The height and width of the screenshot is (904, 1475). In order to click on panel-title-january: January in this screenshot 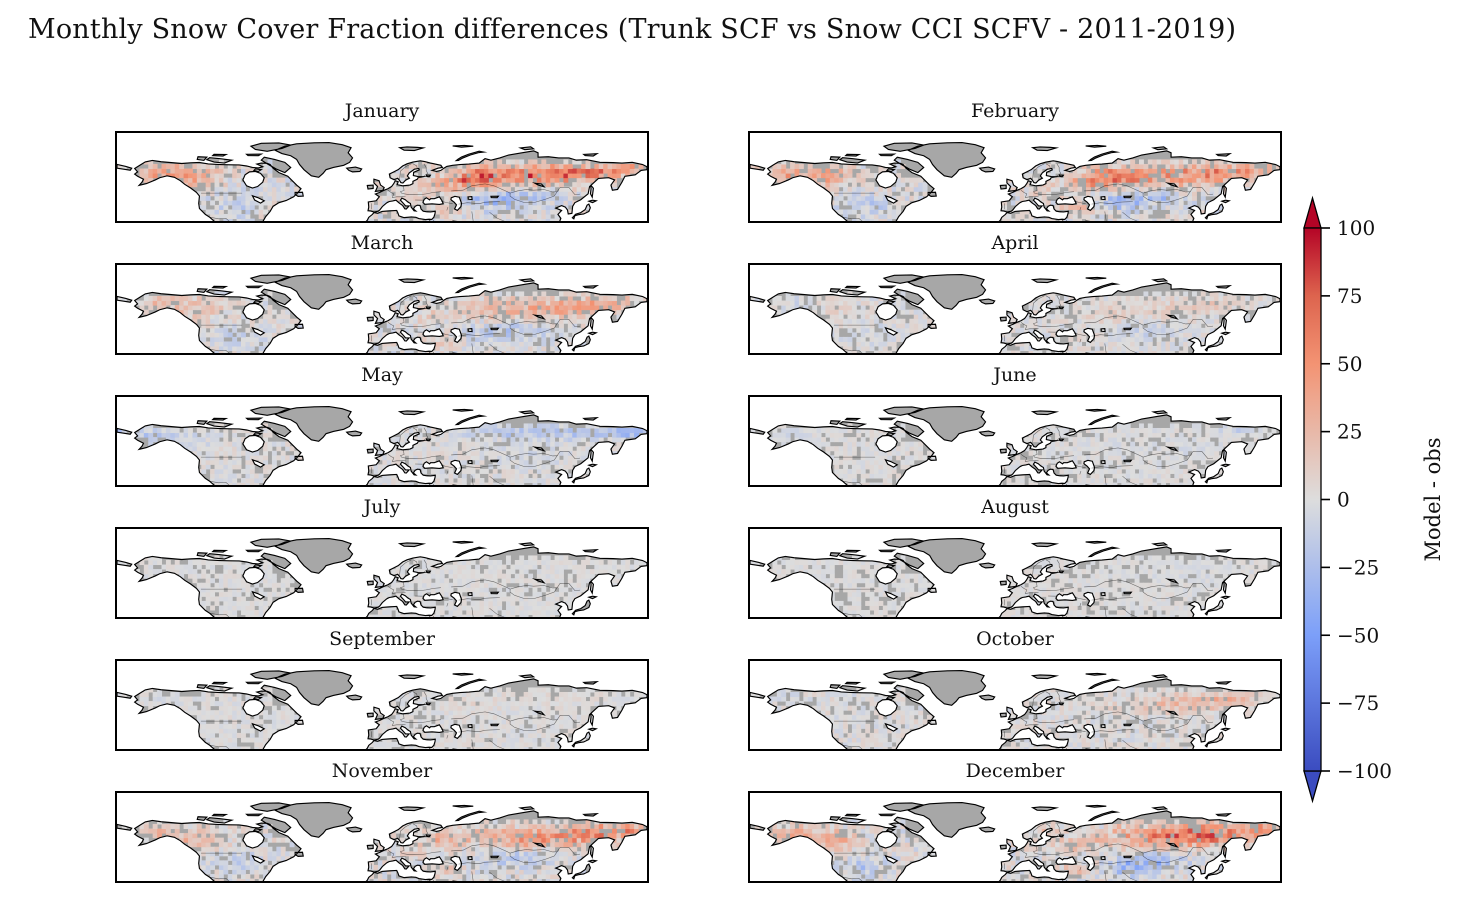, I will do `click(382, 111)`.